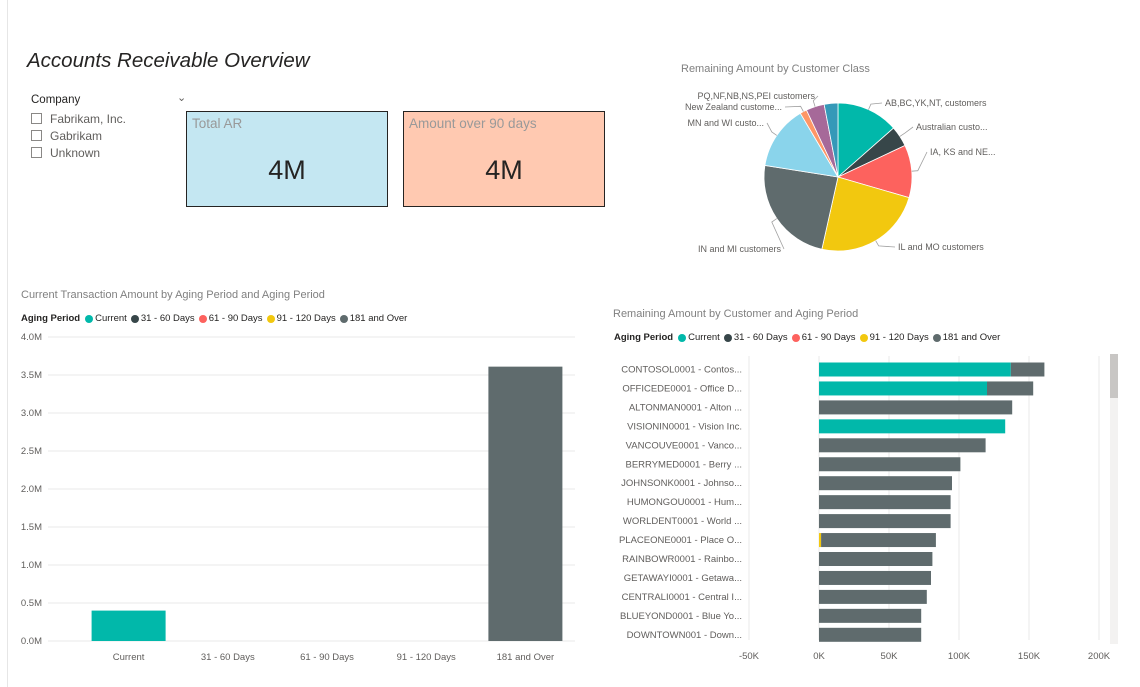 Image resolution: width=1140 pixels, height=687 pixels. What do you see at coordinates (525, 503) in the screenshot?
I see `column-bar-181-and-over` at bounding box center [525, 503].